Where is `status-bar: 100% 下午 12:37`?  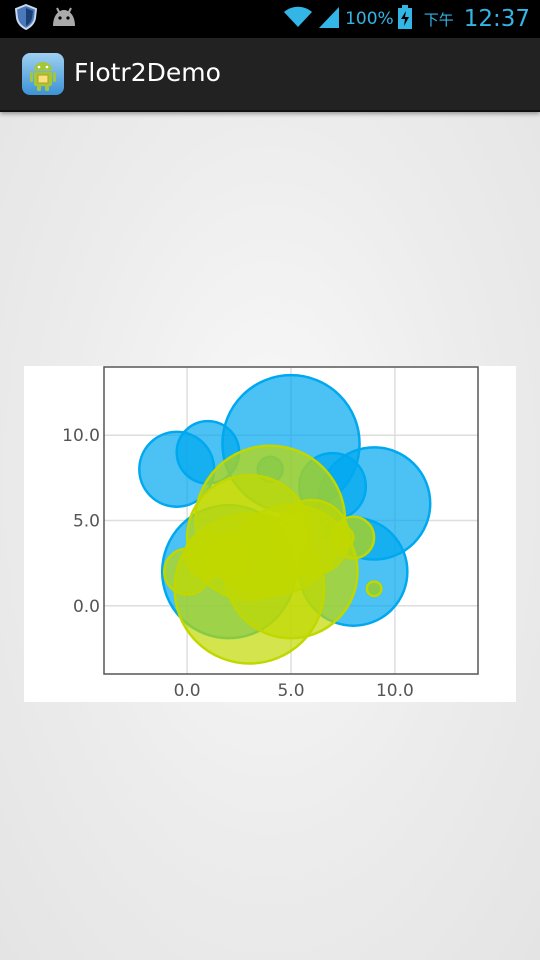 status-bar: 100% 下午 12:37 is located at coordinates (270, 19).